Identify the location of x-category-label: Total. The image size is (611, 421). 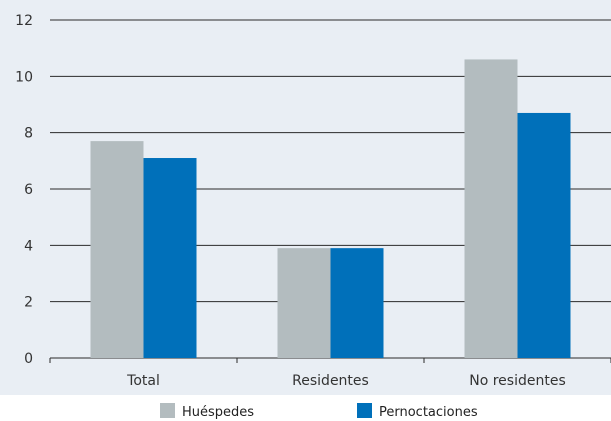
(143, 381).